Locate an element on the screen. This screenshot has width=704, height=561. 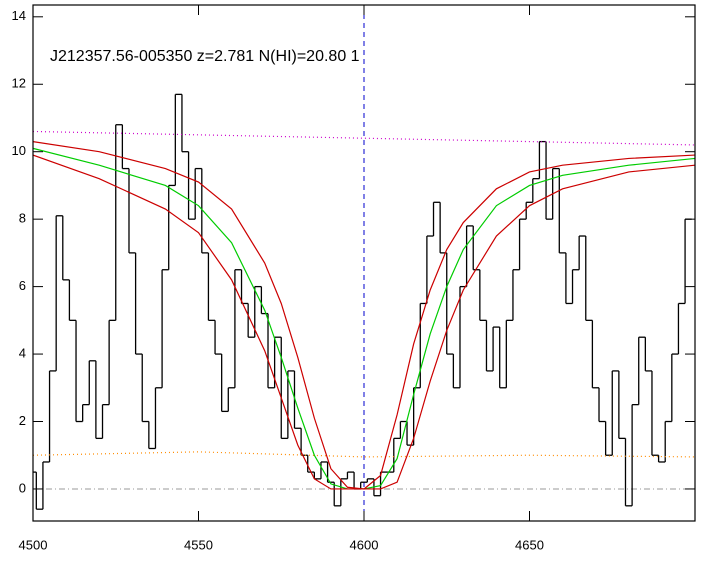
x-tick-label: 4650 is located at coordinates (529, 544).